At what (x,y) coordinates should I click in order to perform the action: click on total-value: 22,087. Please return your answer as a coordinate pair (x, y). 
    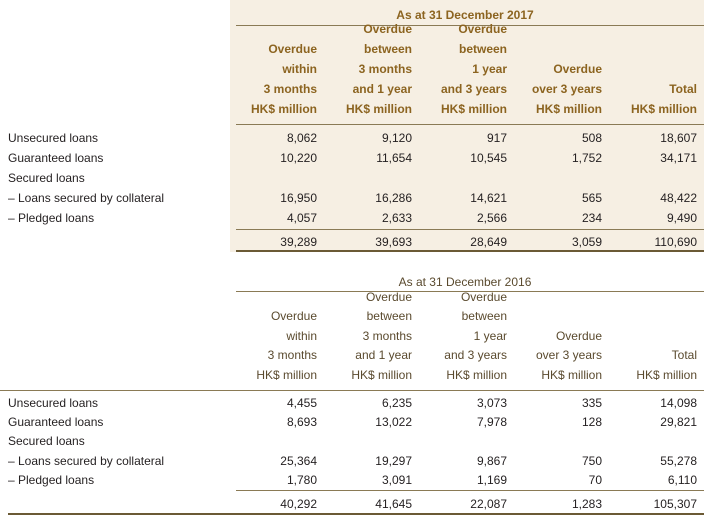
    Looking at the image, I should click on (488, 504).